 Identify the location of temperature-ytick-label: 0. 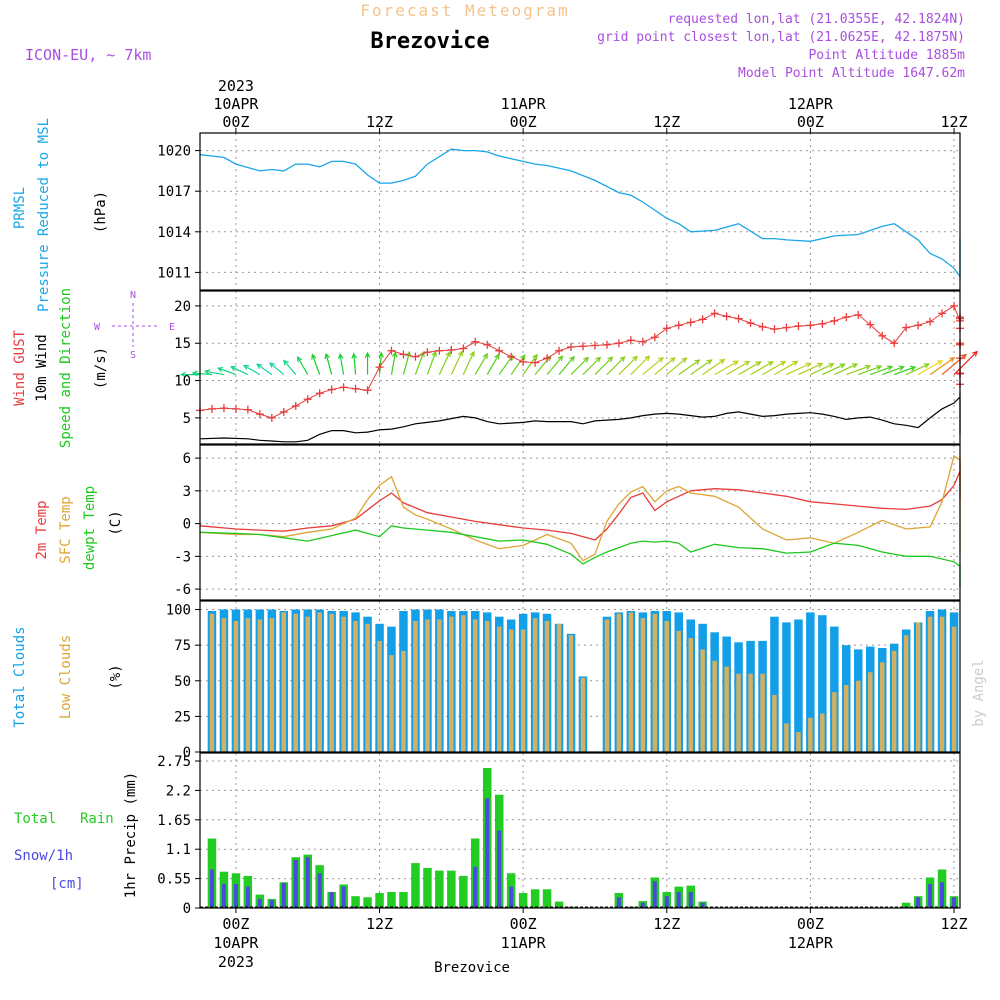
(187, 525).